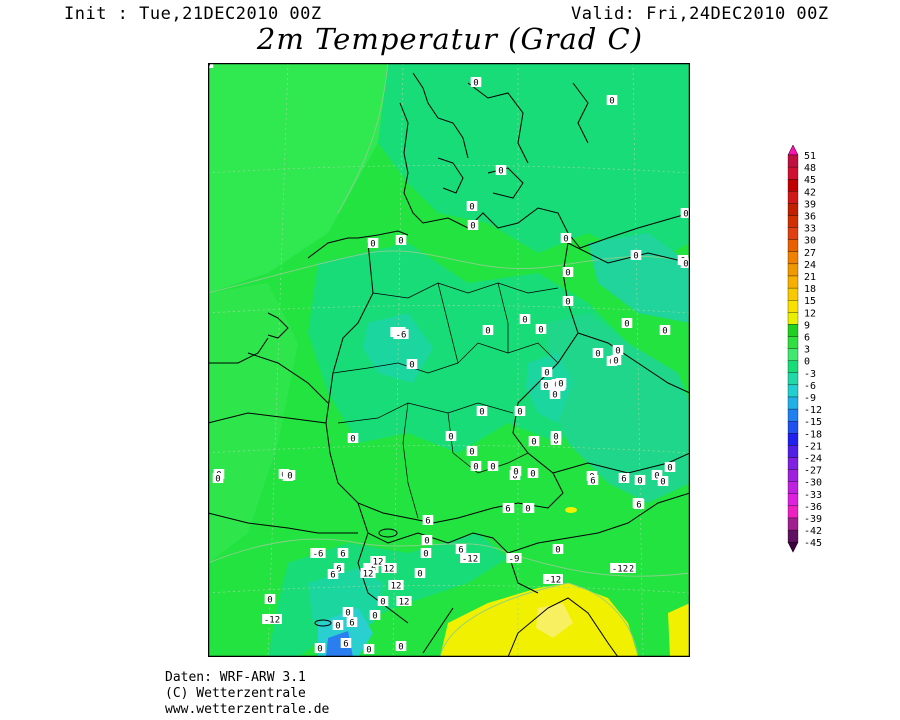 The height and width of the screenshot is (720, 900). Describe the element at coordinates (247, 709) in the screenshot. I see `footer-website: www.wetterzentrale.de` at that location.